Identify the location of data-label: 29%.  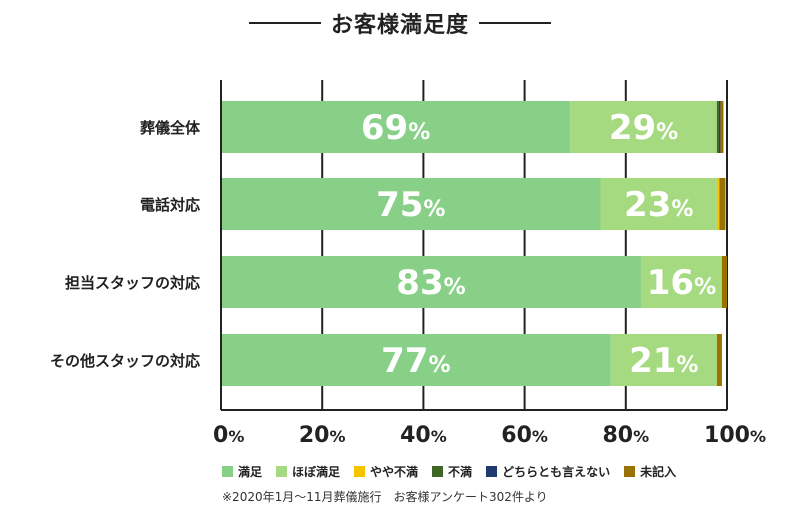
(643, 128).